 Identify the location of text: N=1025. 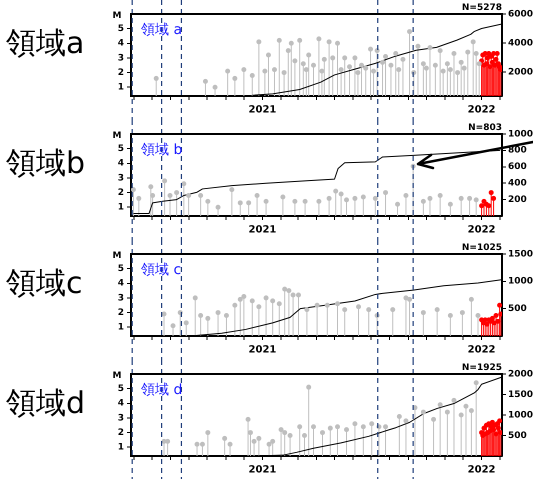
(482, 248).